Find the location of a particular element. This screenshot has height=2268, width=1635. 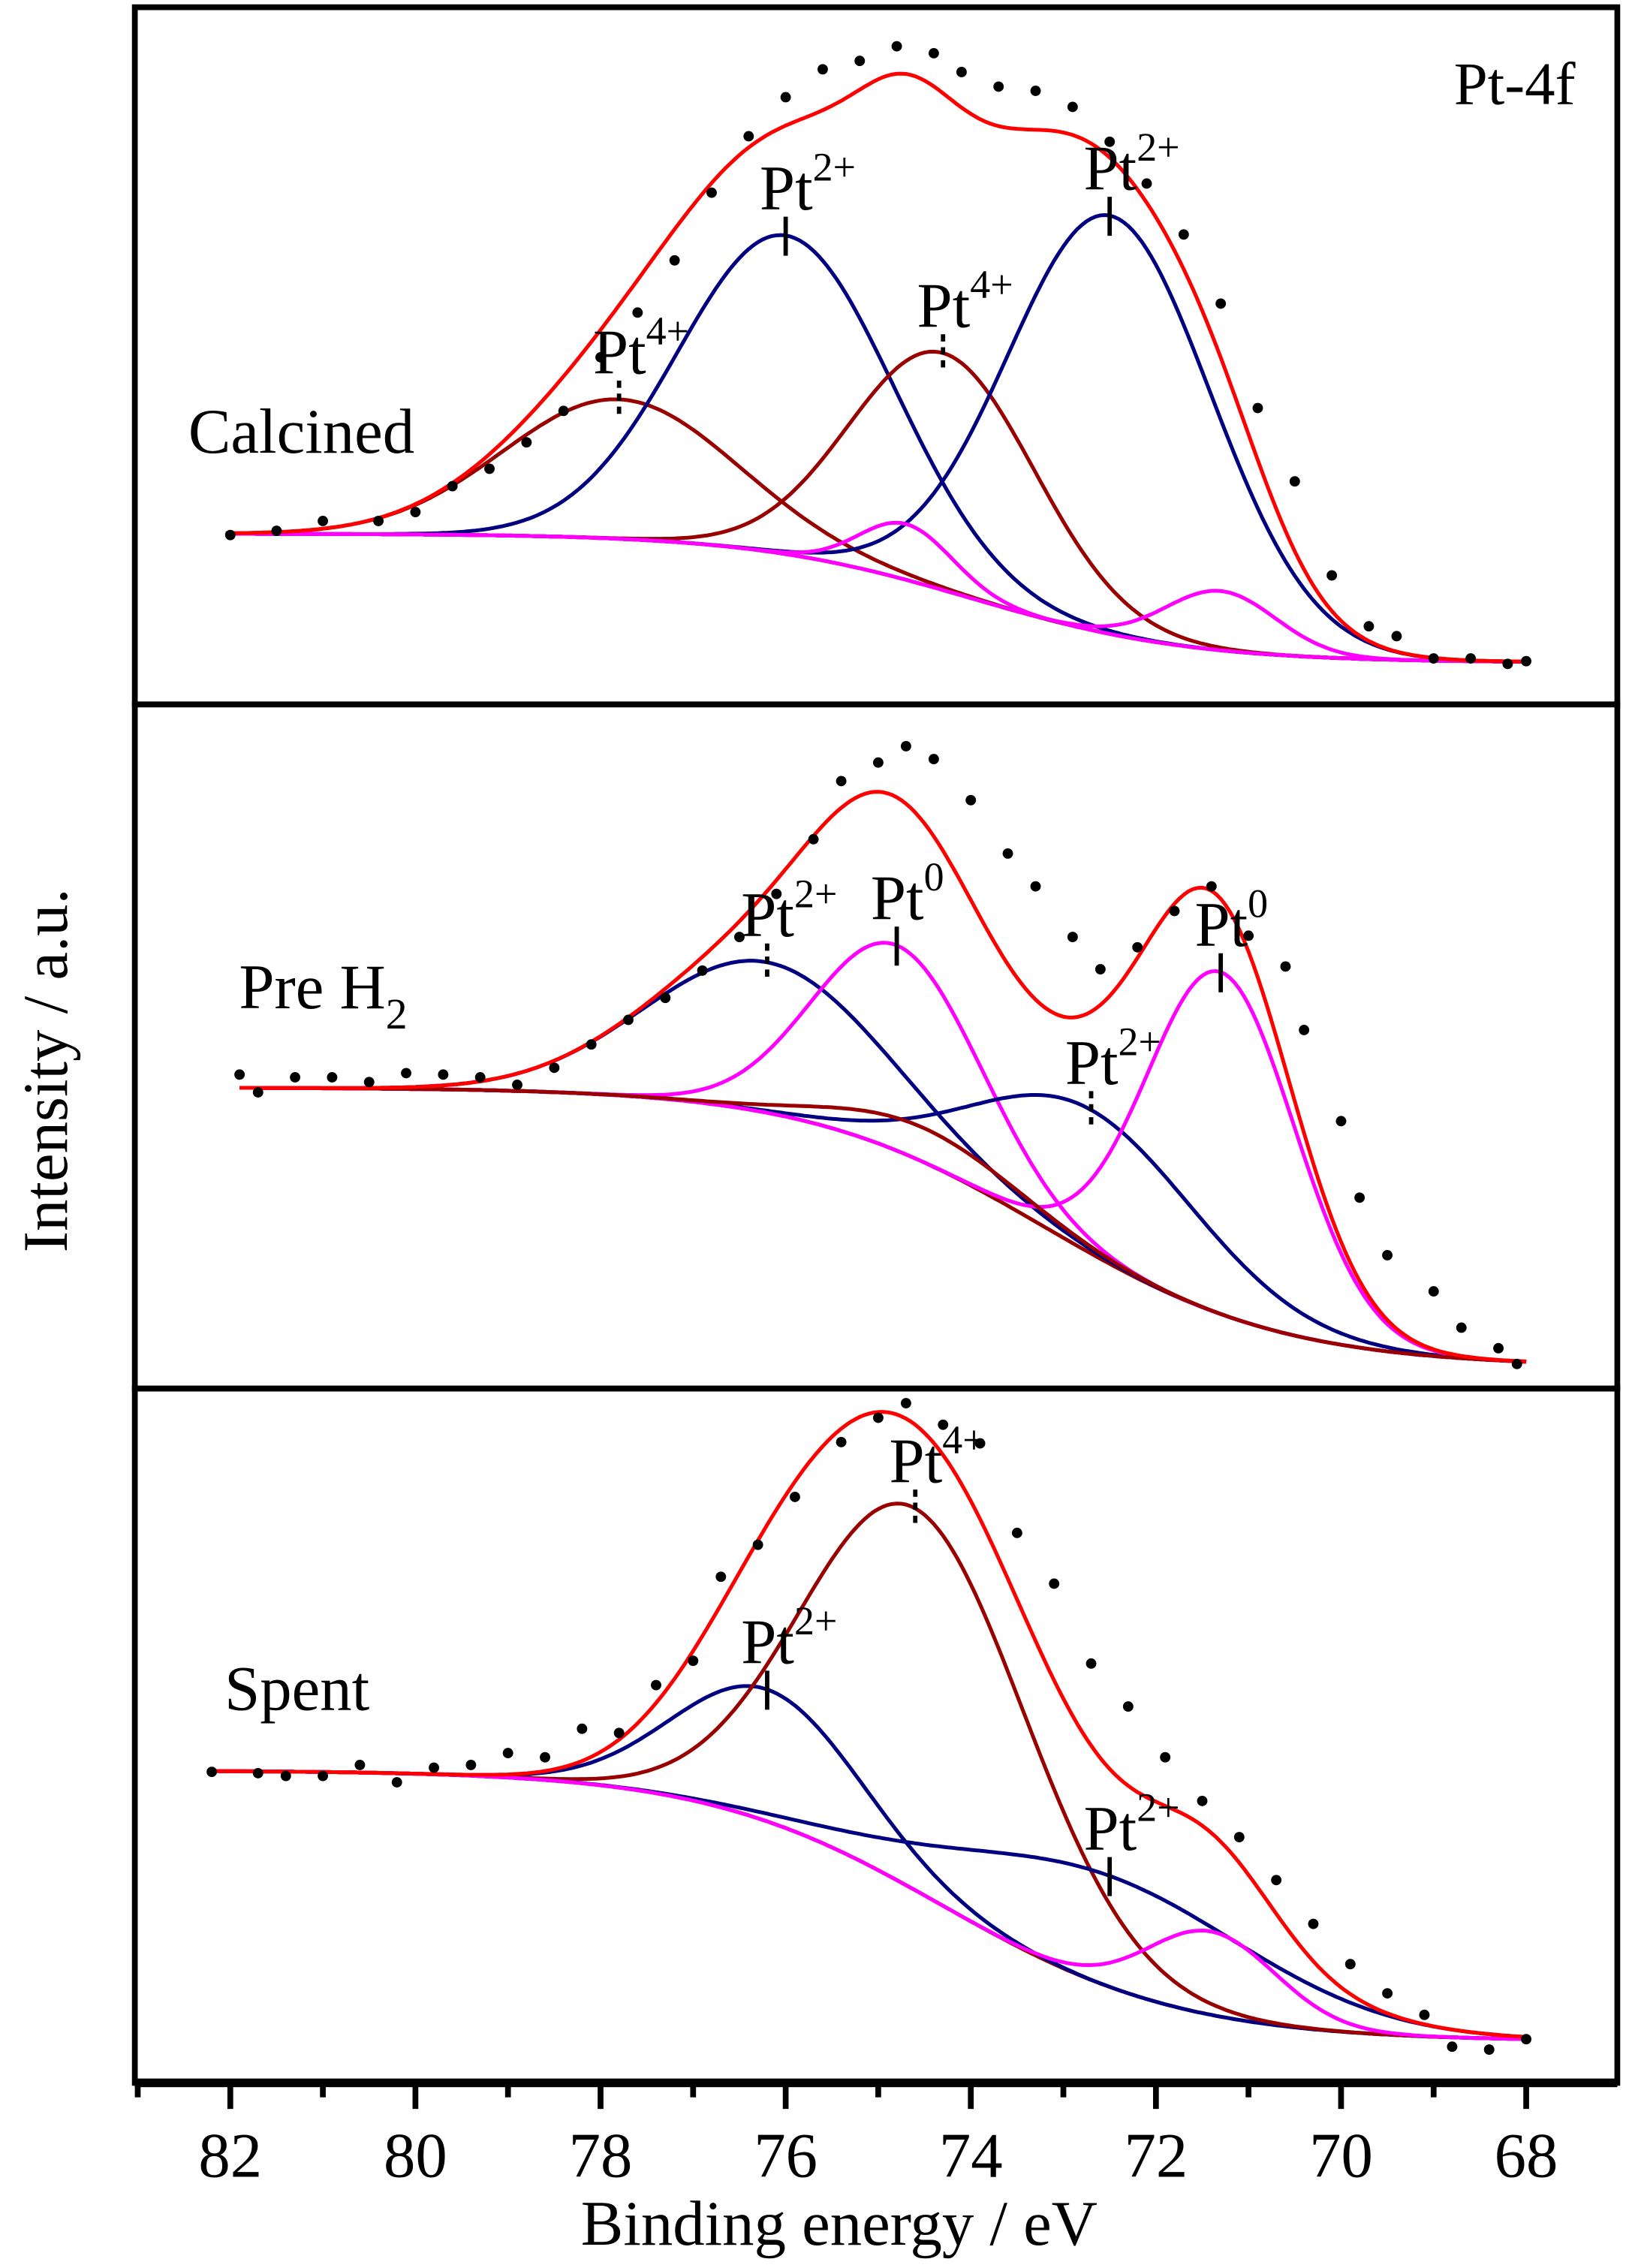

sample-label: Pre H2 is located at coordinates (323, 995).